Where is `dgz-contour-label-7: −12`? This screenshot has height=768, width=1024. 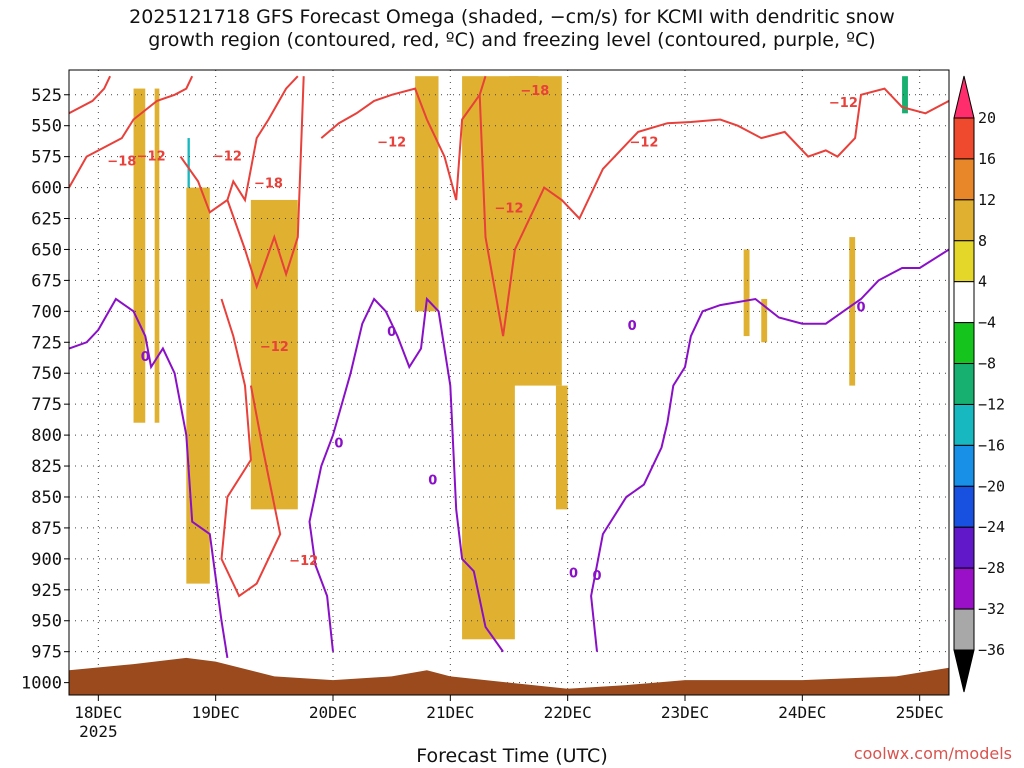
dgz-contour-label-7: −12 is located at coordinates (509, 208).